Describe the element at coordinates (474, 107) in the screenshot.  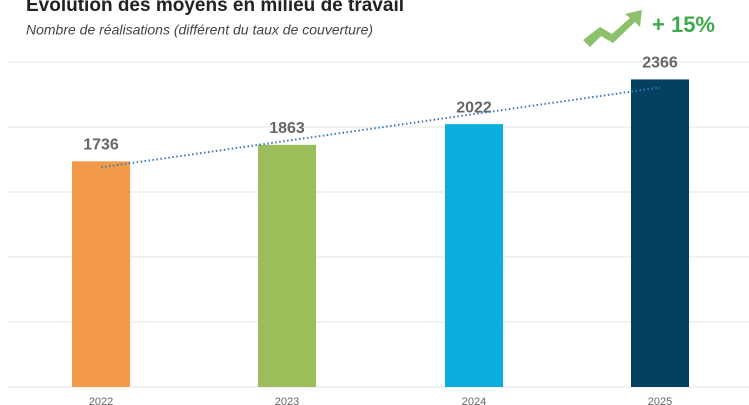
I see `value-label: 2022` at that location.